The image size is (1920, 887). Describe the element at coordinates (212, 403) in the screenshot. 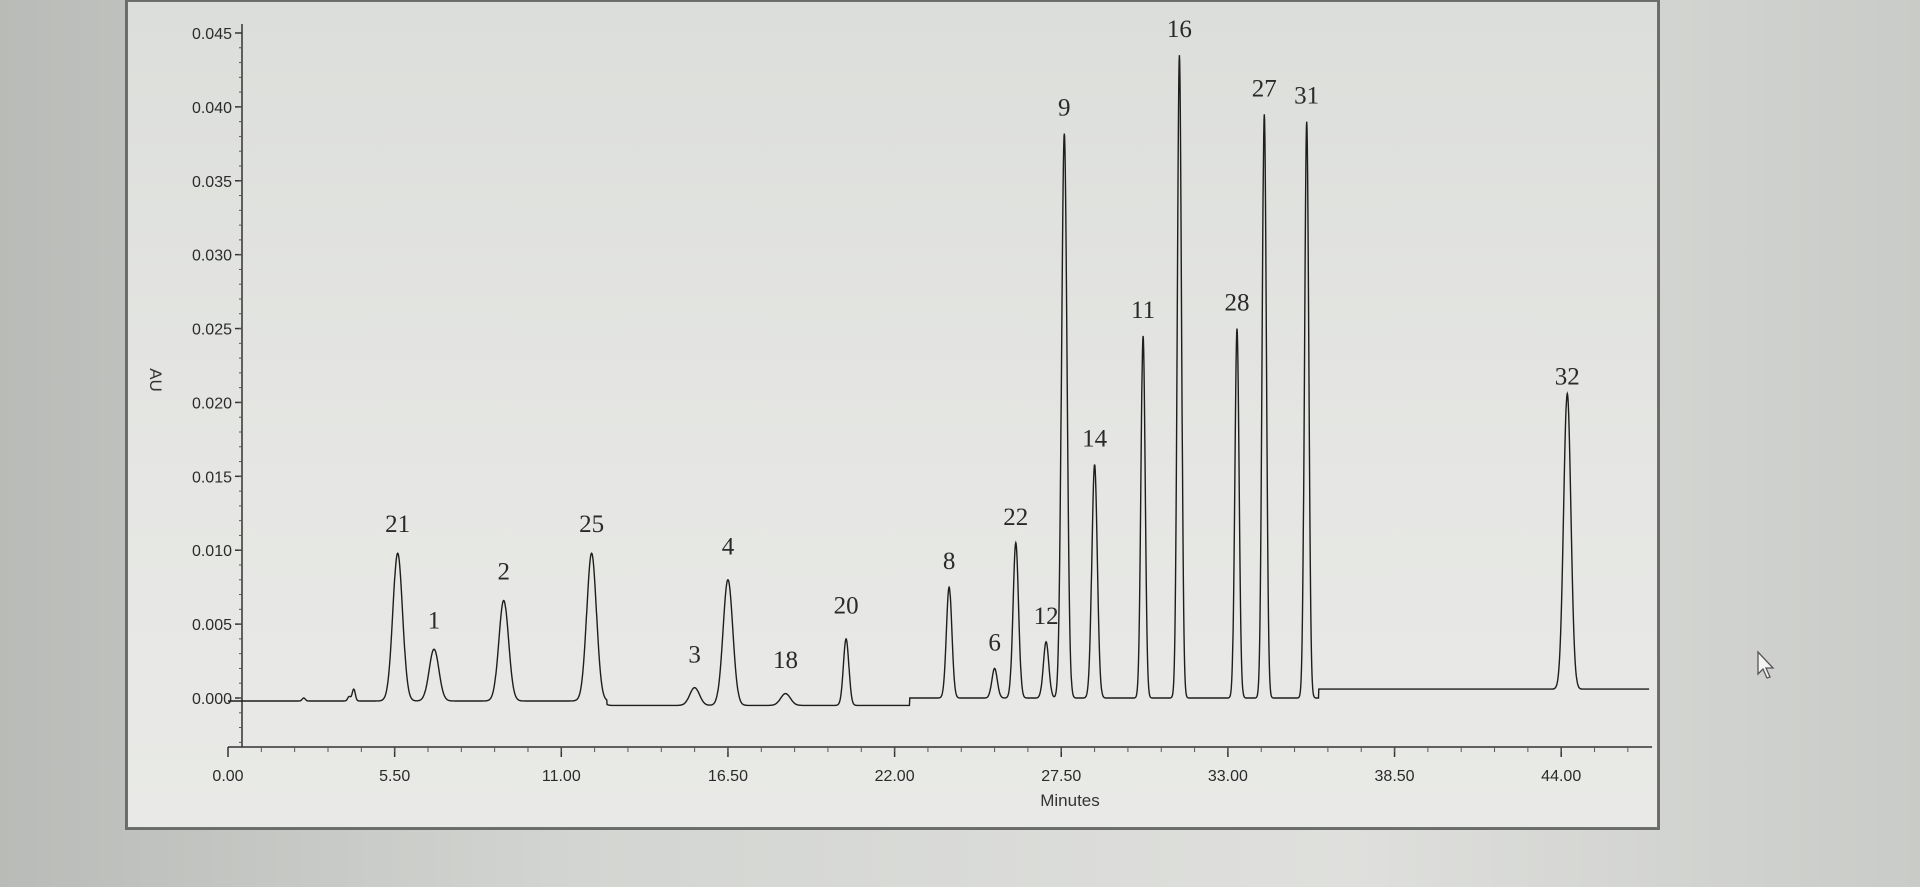

I see `y-tick-label: 0.020` at that location.